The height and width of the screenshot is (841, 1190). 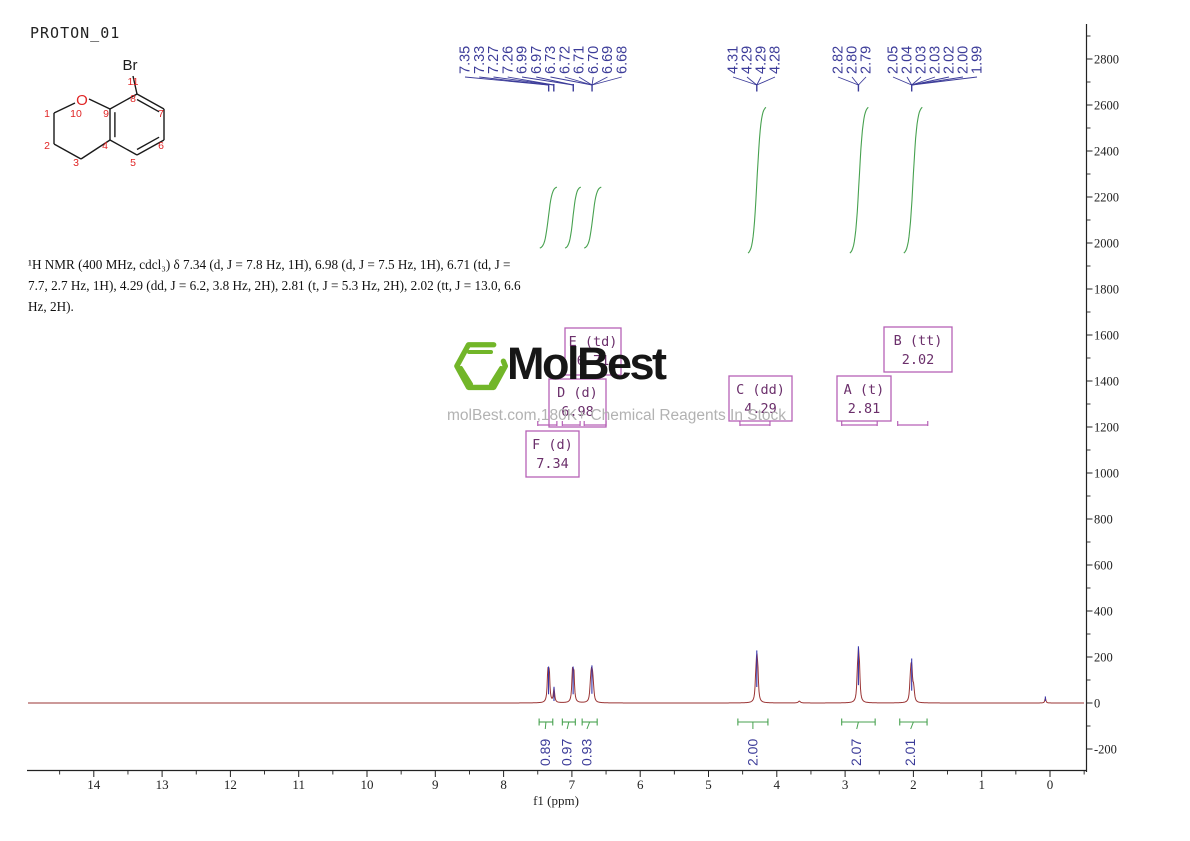 What do you see at coordinates (523, 60) in the screenshot?
I see `svg-text: 6.99` at bounding box center [523, 60].